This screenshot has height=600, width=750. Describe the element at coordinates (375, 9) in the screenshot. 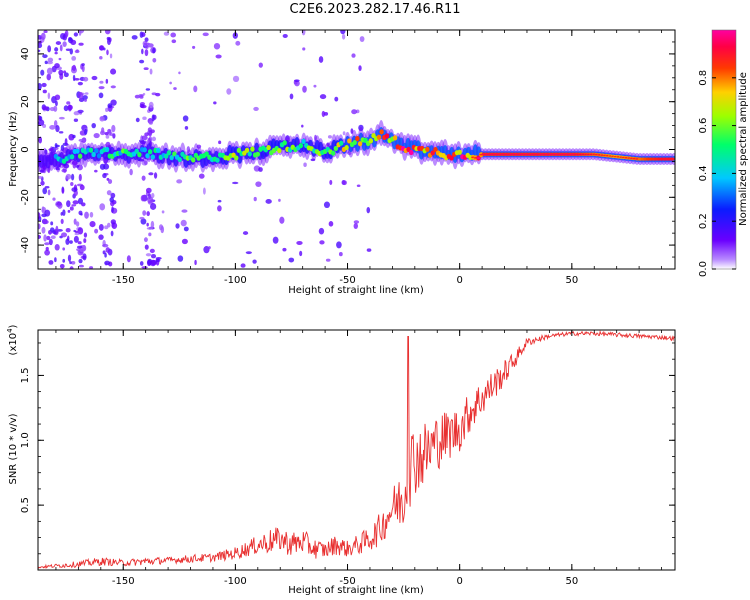

I see `figure-title: C2E6.2023.282.17.46.R11` at that location.